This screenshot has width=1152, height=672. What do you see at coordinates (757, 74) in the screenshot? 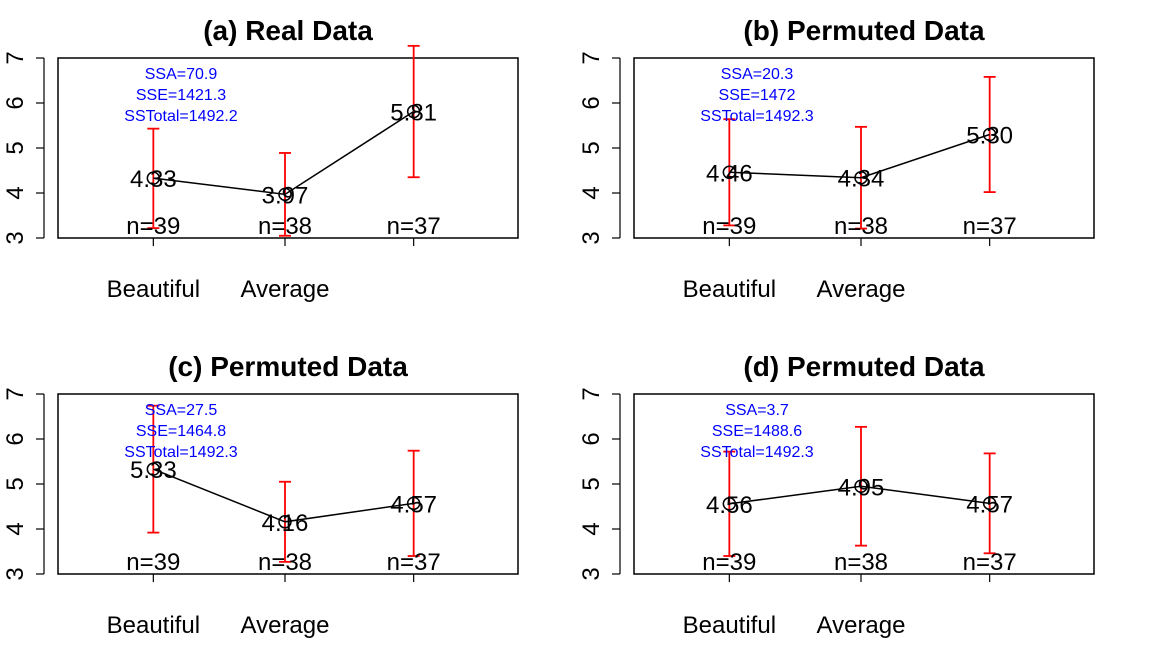
I see `stats-text: SSA=20.3` at bounding box center [757, 74].